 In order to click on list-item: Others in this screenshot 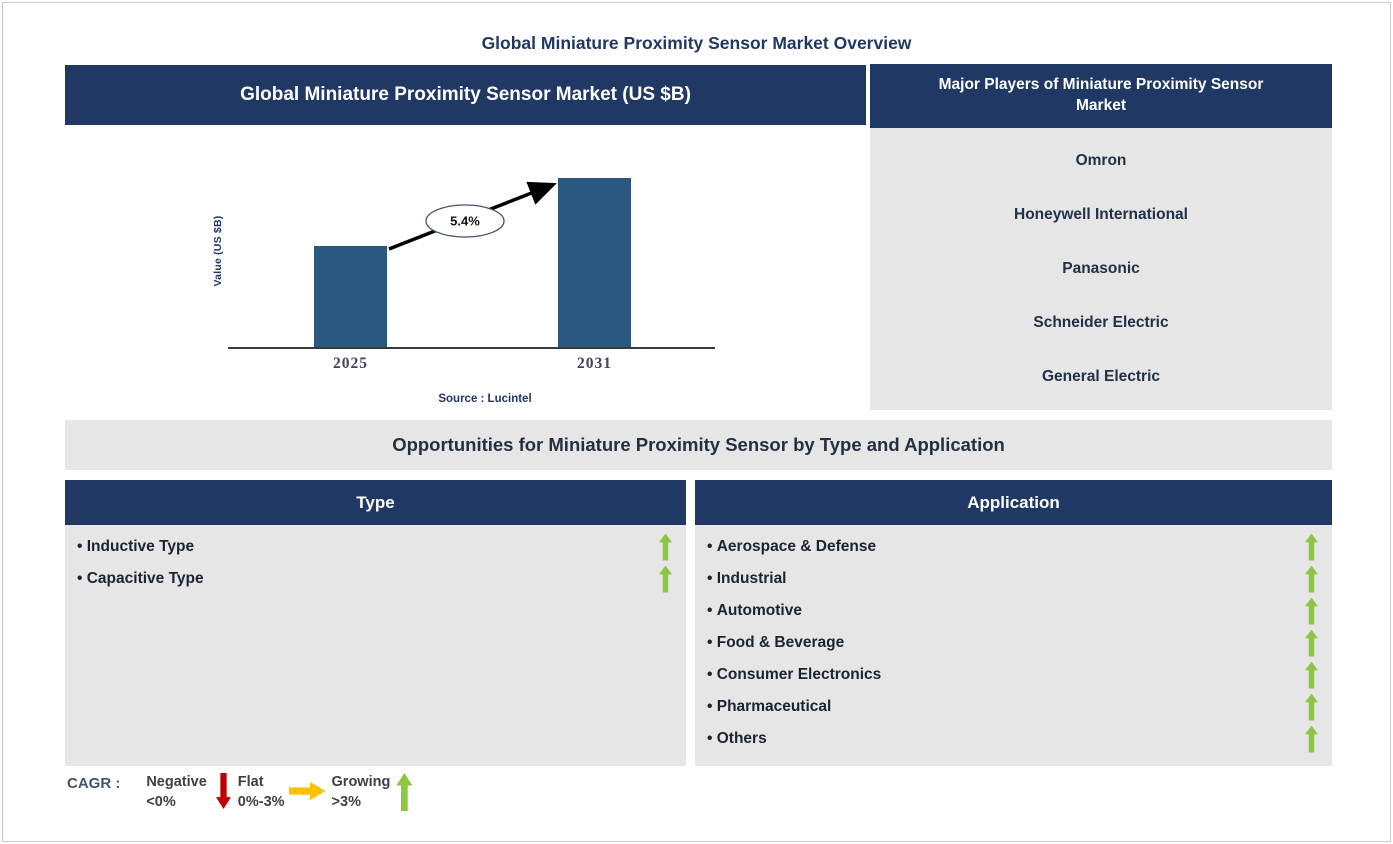, I will do `click(1012, 739)`.